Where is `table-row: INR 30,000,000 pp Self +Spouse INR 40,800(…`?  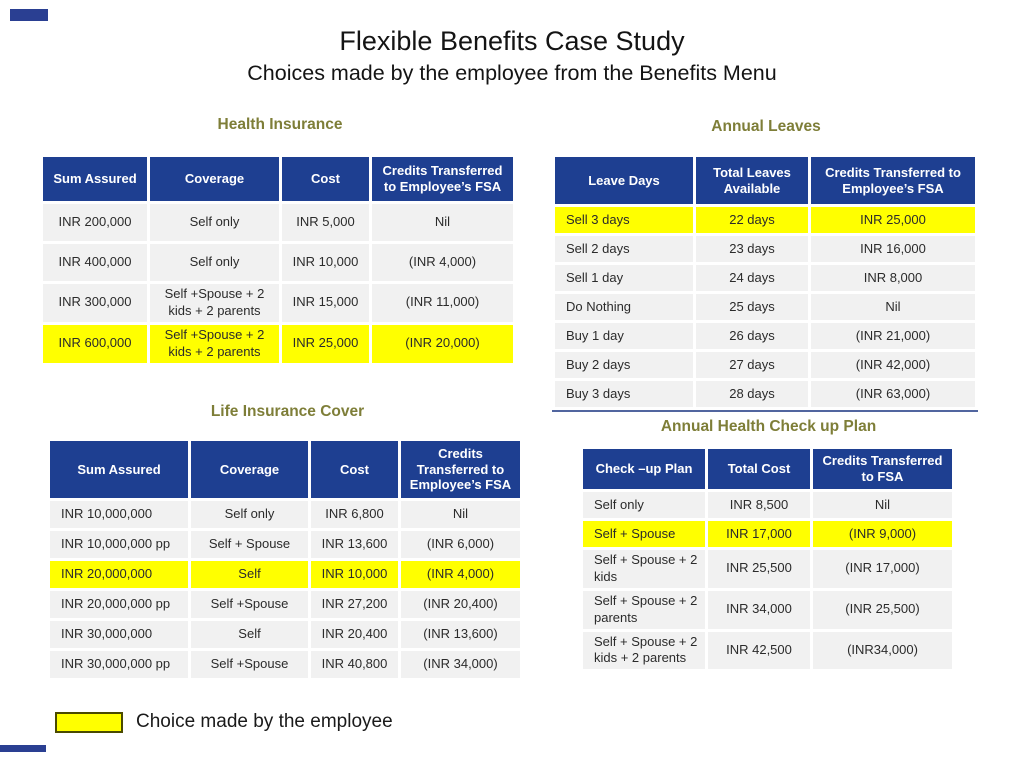
table-row: INR 30,000,000 pp Self +Spouse INR 40,800(… is located at coordinates (285, 664).